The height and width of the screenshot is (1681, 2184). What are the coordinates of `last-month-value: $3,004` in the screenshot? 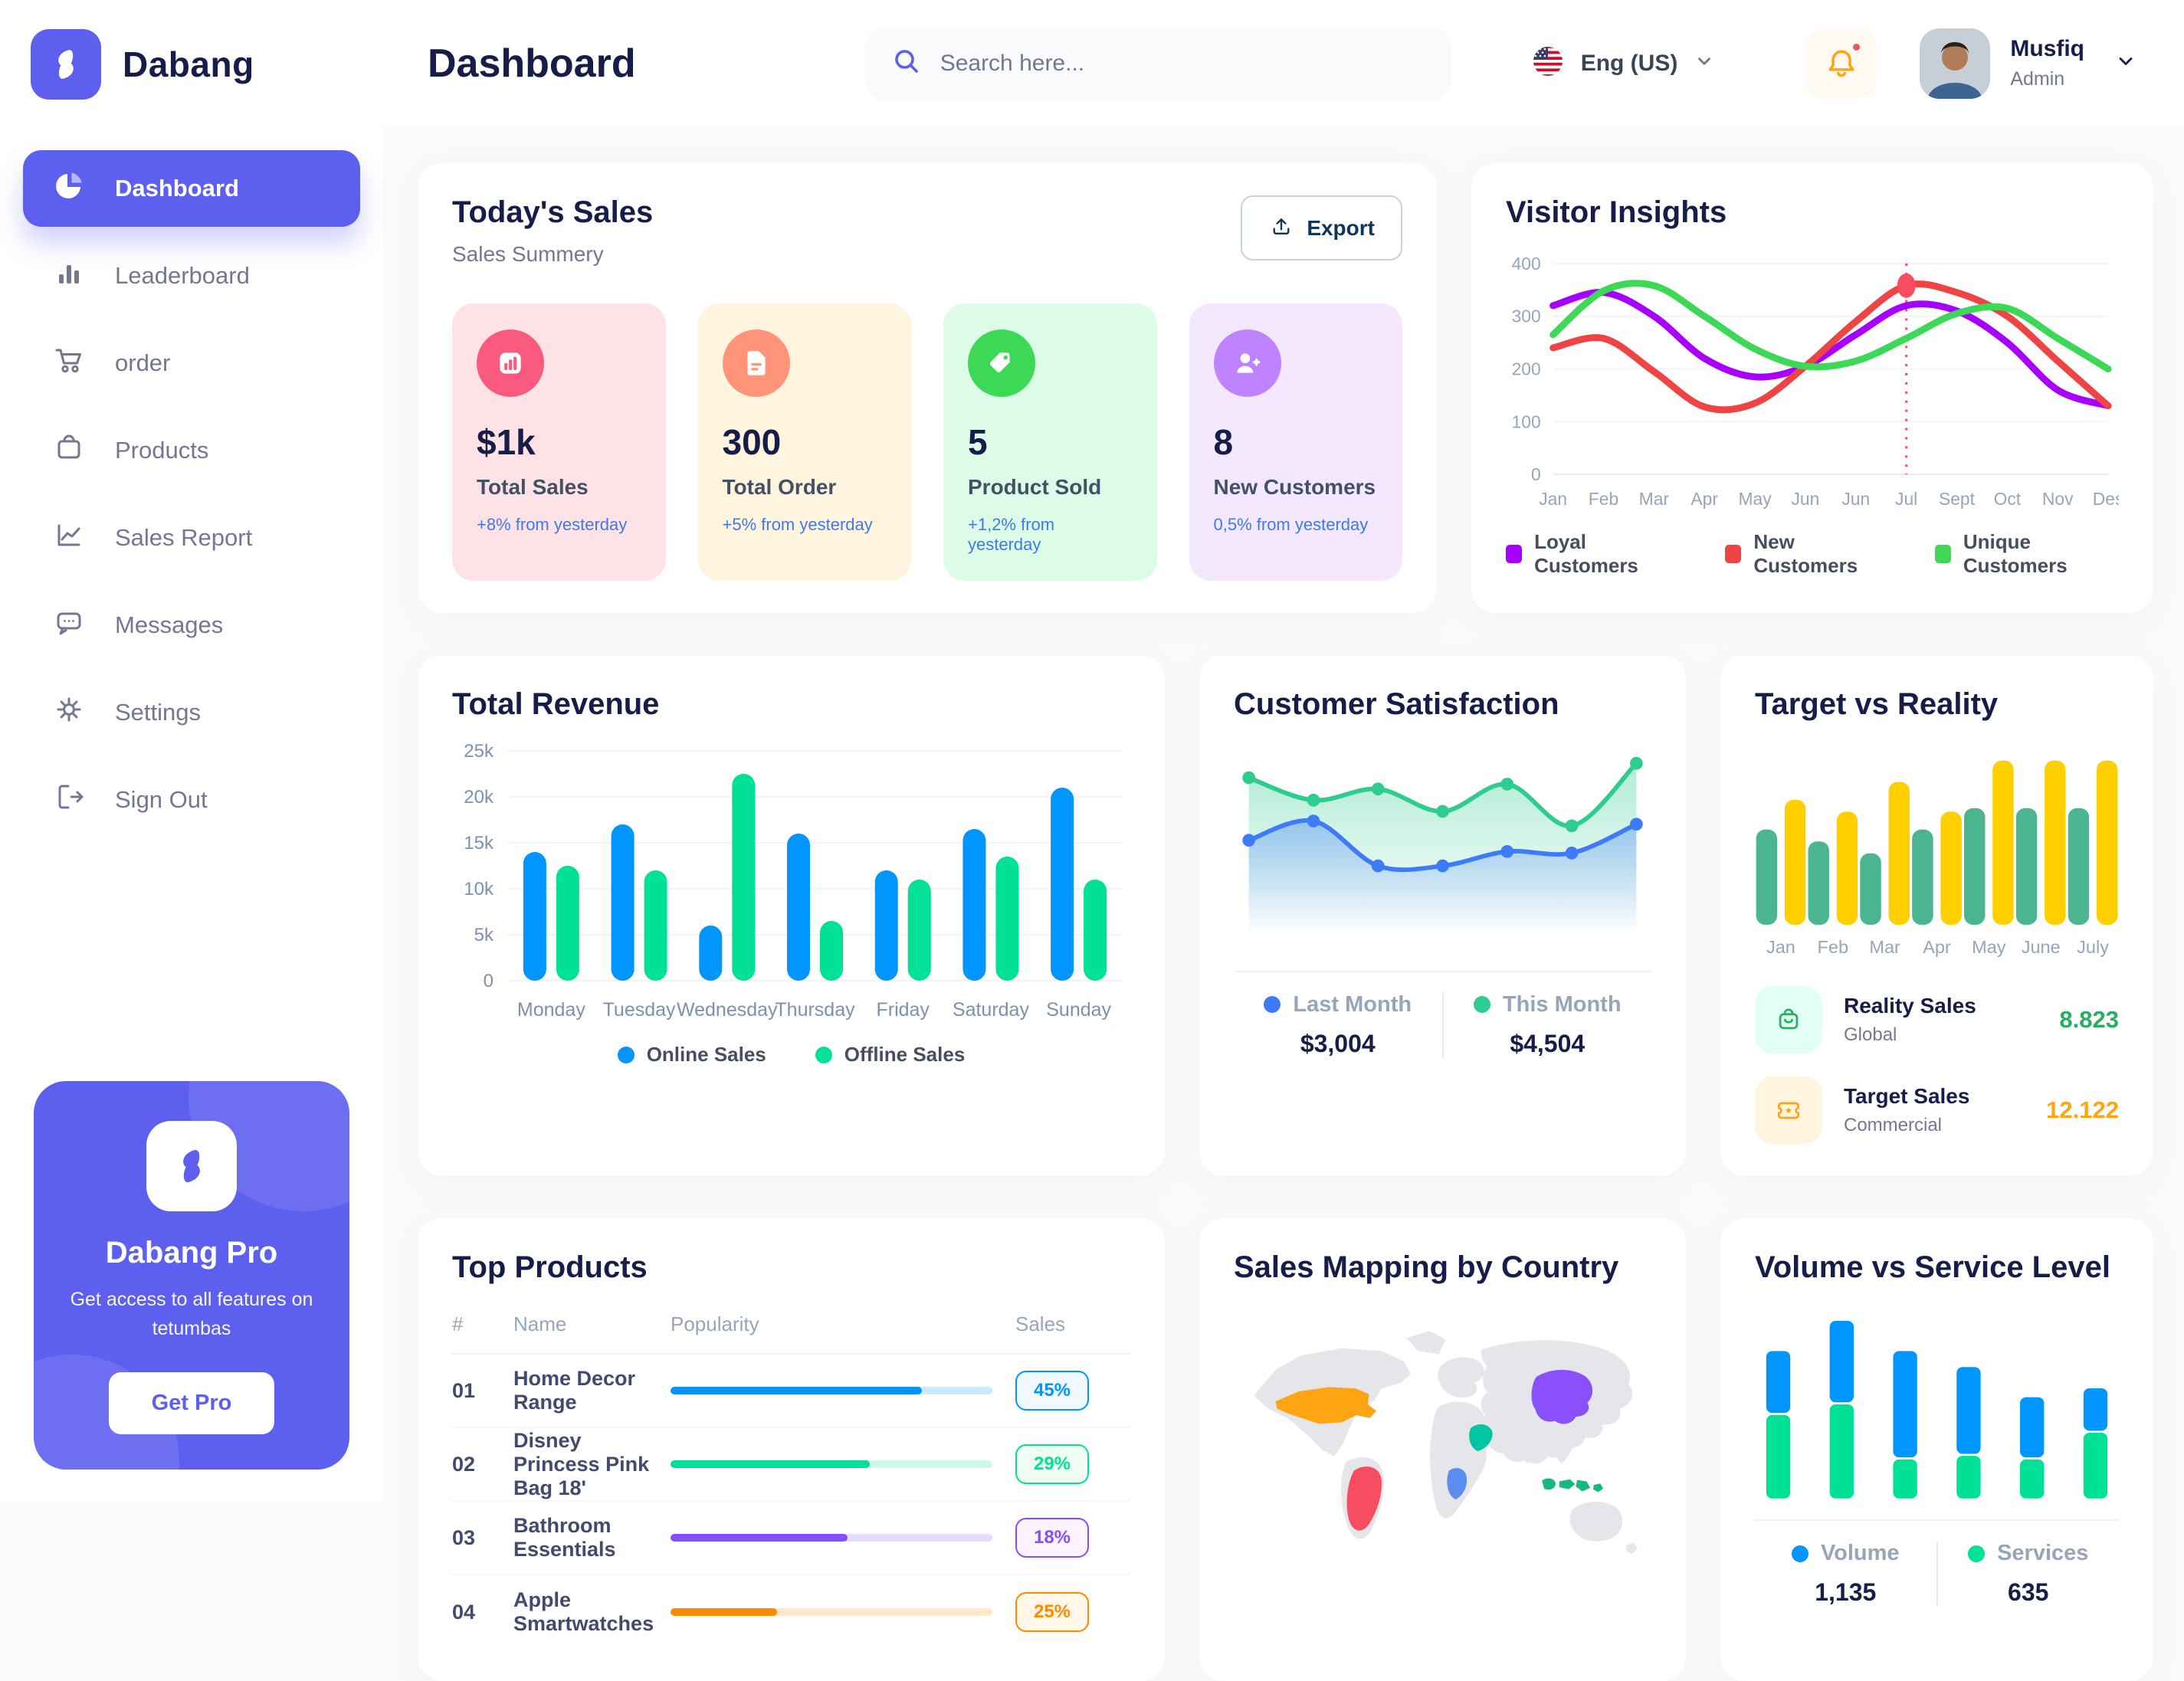 It's located at (1338, 1043).